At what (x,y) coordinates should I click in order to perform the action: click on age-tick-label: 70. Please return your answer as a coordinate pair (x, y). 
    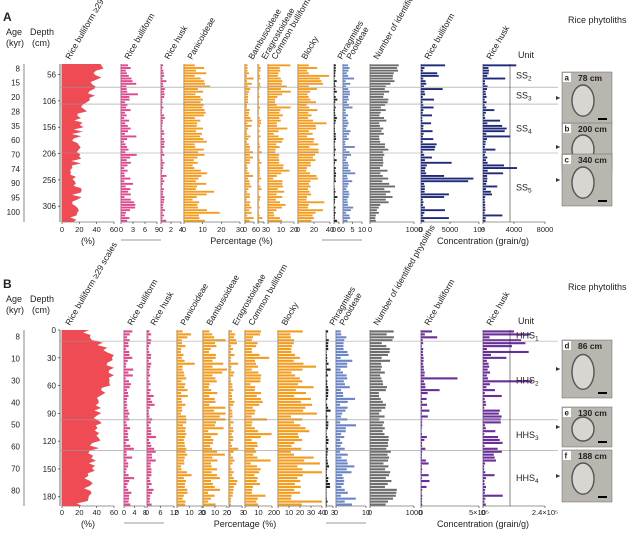
    Looking at the image, I should click on (15, 469).